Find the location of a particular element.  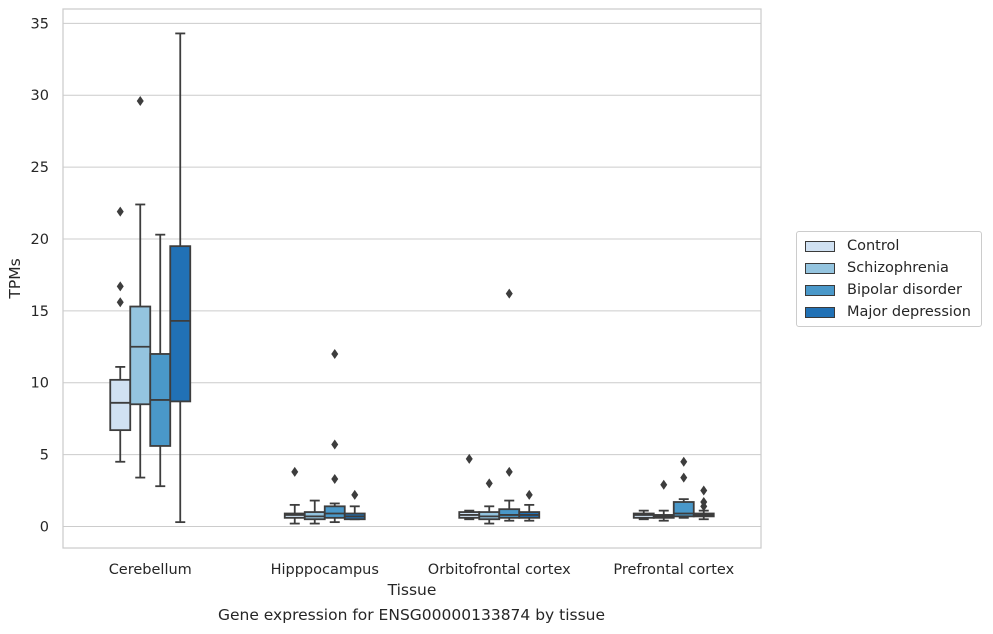

box-control is located at coordinates (120, 405).